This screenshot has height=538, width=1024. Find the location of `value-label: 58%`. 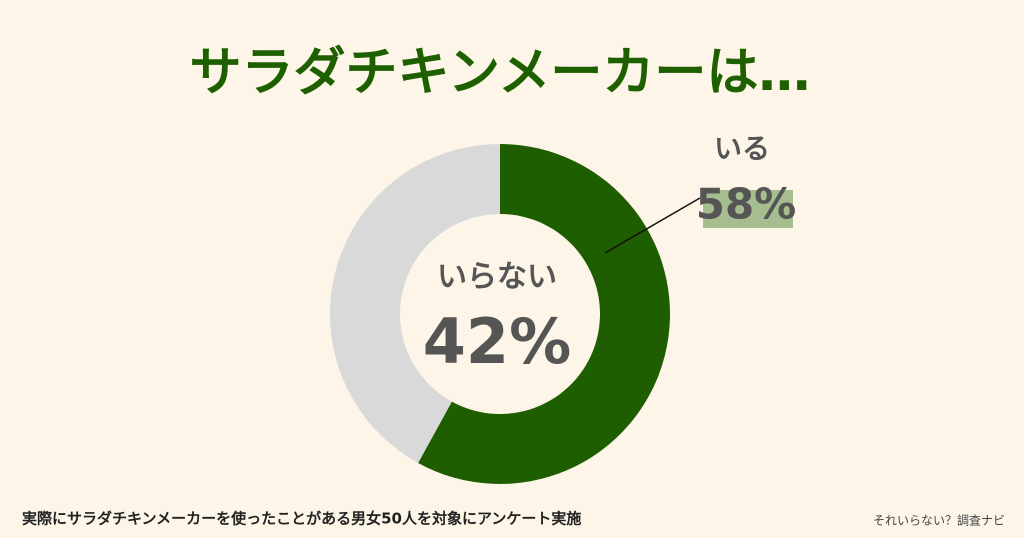

value-label: 58% is located at coordinates (746, 204).